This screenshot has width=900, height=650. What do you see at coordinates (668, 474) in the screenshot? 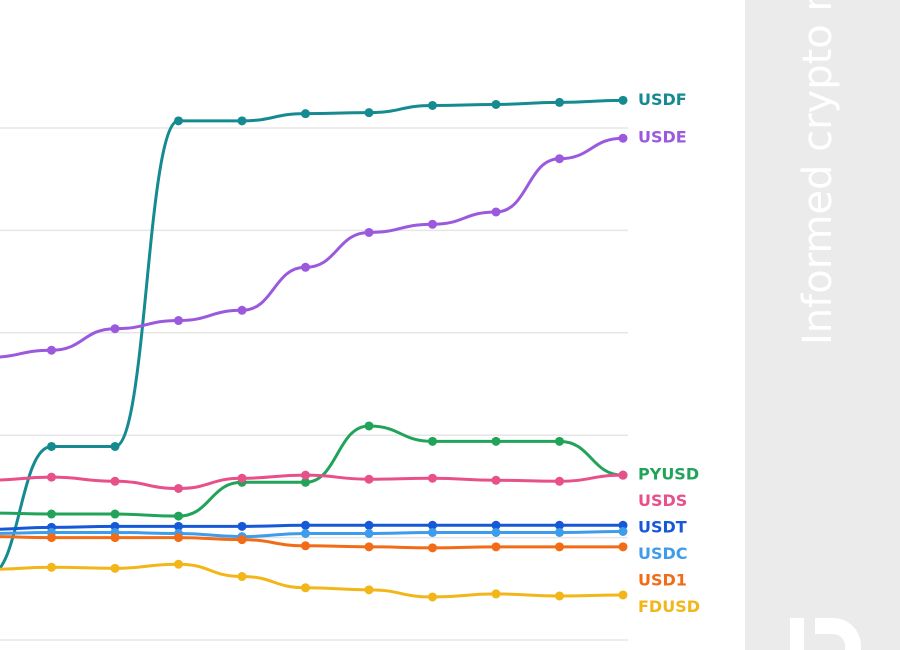
I see `series-label: PYUSD` at bounding box center [668, 474].